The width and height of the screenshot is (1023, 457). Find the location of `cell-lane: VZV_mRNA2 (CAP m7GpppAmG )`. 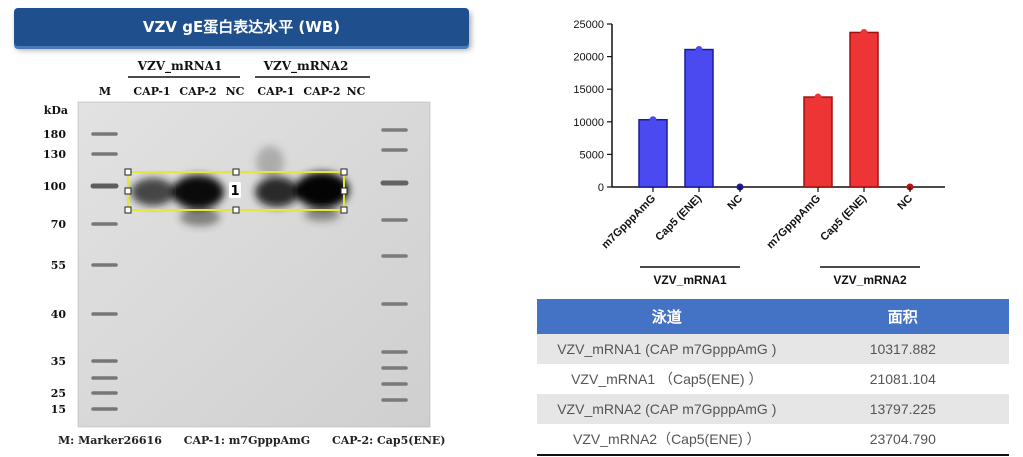

cell-lane: VZV_mRNA2 (CAP m7GpppAmG ) is located at coordinates (667, 409).